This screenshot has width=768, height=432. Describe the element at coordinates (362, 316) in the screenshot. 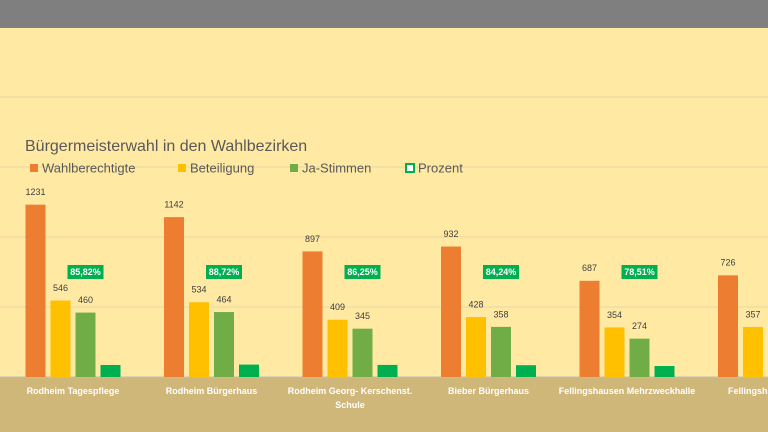

I see `data-label: 345` at that location.